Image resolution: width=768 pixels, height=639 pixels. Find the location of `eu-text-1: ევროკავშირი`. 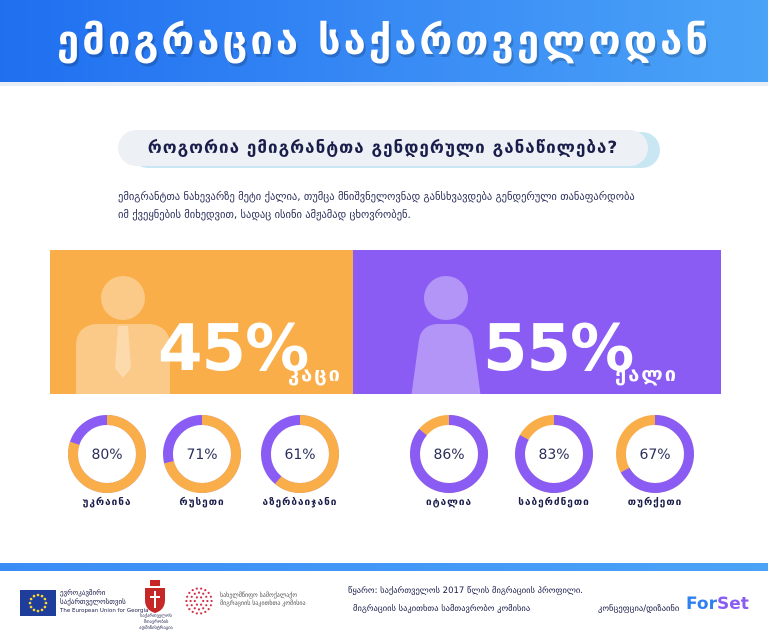

eu-text-1: ევროკავშირი is located at coordinates (83, 593).